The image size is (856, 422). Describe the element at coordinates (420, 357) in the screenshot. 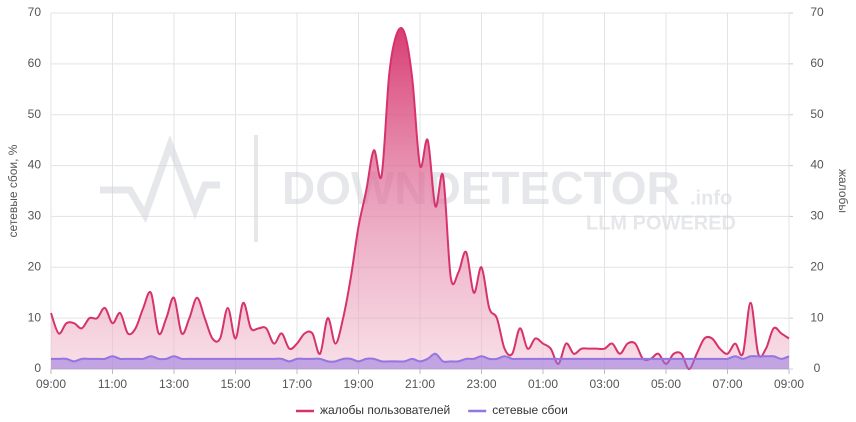

I see `series-line` at that location.